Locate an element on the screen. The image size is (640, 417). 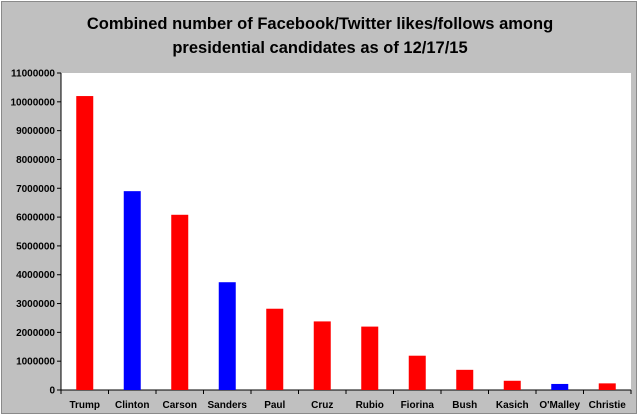
x-tick-label: Bush is located at coordinates (464, 405).